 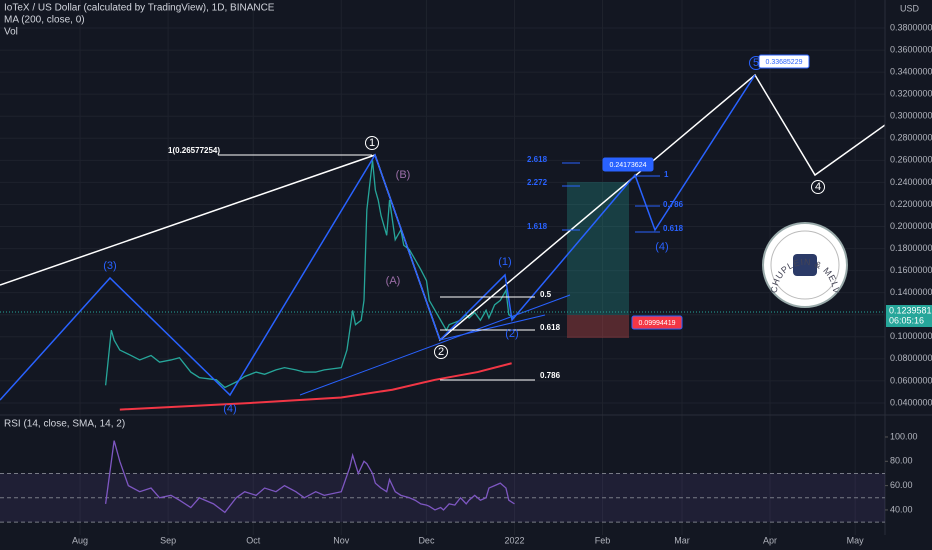 What do you see at coordinates (598, 248) in the screenshot?
I see `profit-zone` at bounding box center [598, 248].